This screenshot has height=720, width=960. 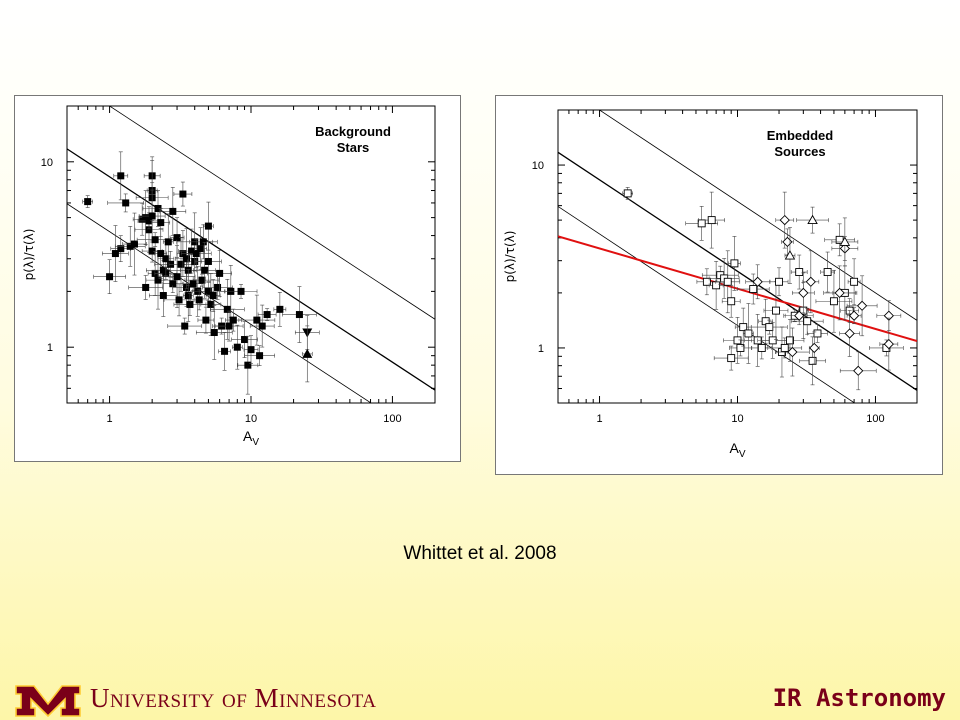 I want to click on university-name: University of Minnesota, so click(x=233, y=698).